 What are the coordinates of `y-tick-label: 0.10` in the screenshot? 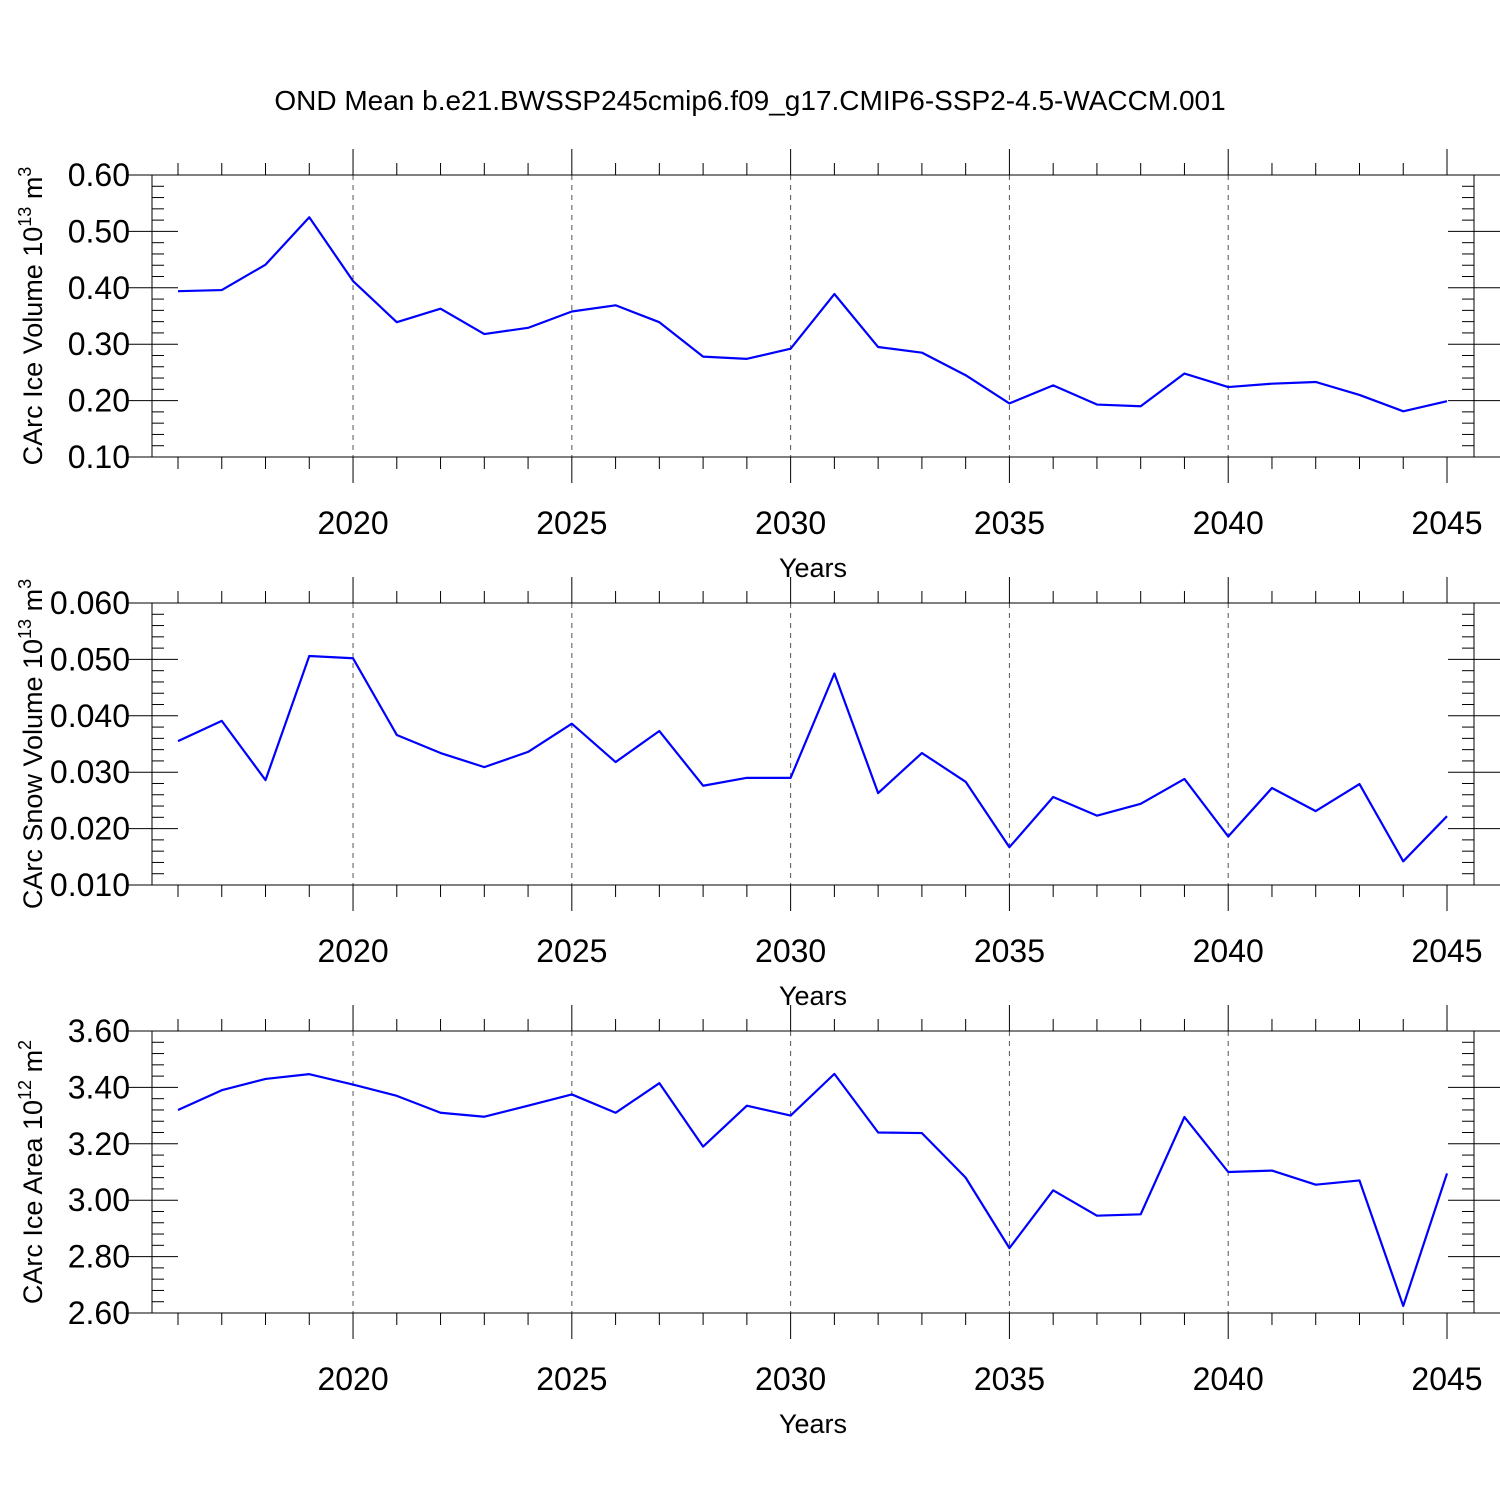 It's located at (99, 457).